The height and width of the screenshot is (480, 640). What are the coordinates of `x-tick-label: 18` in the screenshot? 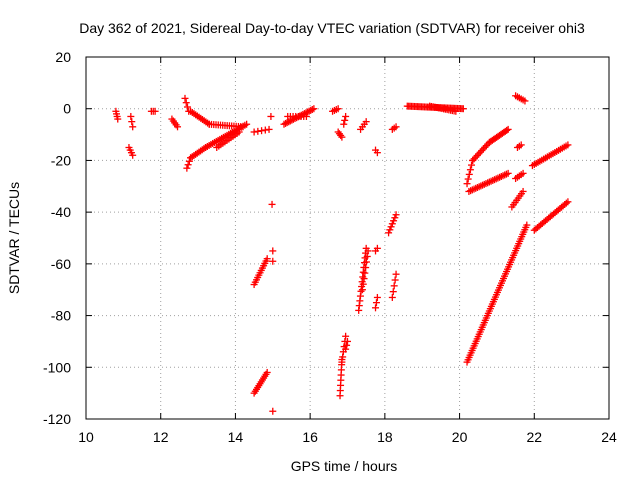 It's located at (385, 437).